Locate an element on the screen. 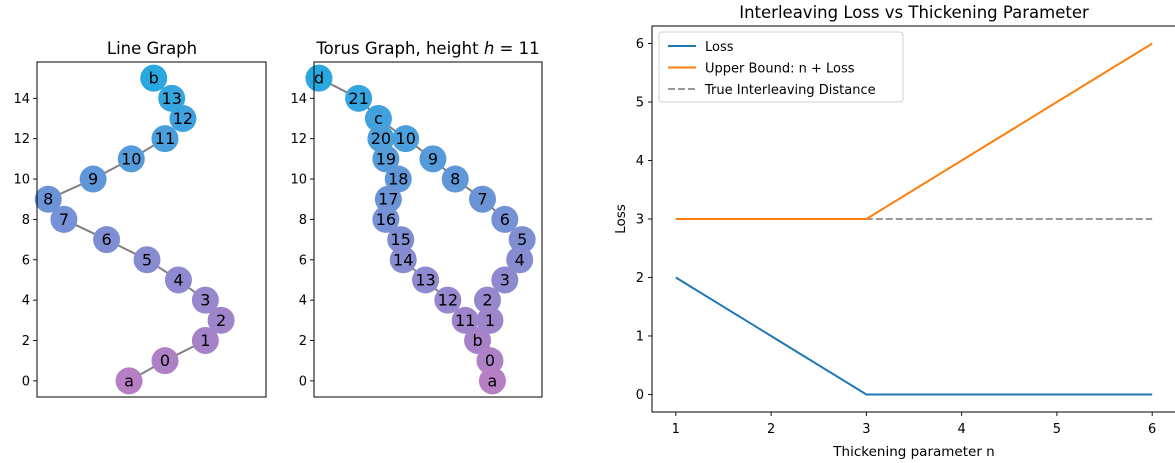  x-tick-label: 1 is located at coordinates (676, 429).